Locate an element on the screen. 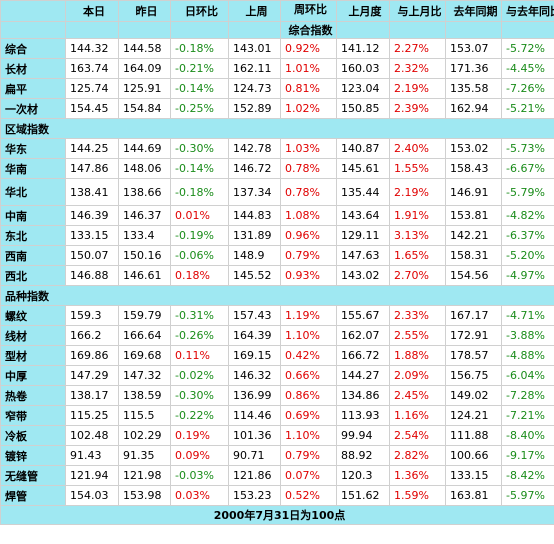 This screenshot has width=554, height=544. cell-wow: 0.42% is located at coordinates (308, 355).